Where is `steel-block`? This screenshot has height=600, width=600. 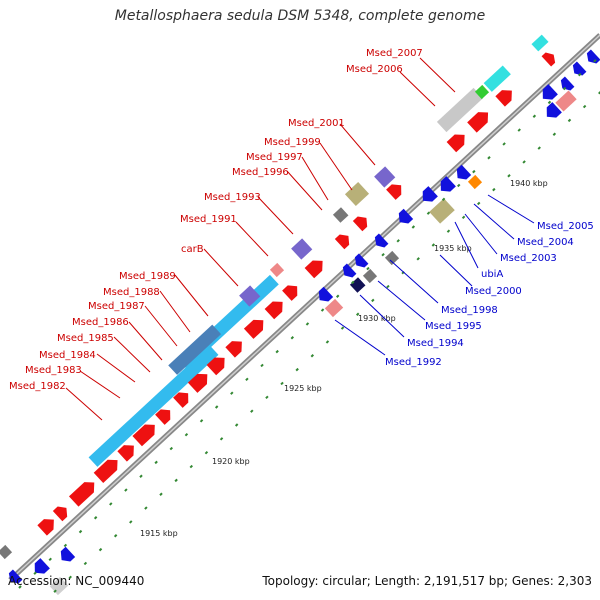
steel-block is located at coordinates (195, 349).